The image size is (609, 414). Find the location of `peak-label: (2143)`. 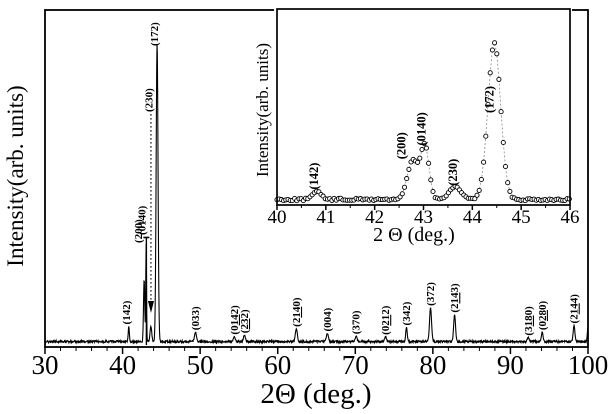

peak-label: (2143) is located at coordinates (455, 298).